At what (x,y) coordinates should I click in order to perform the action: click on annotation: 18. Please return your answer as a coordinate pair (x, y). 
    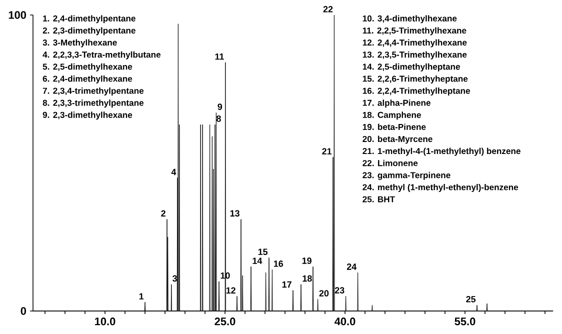
    Looking at the image, I should click on (307, 278).